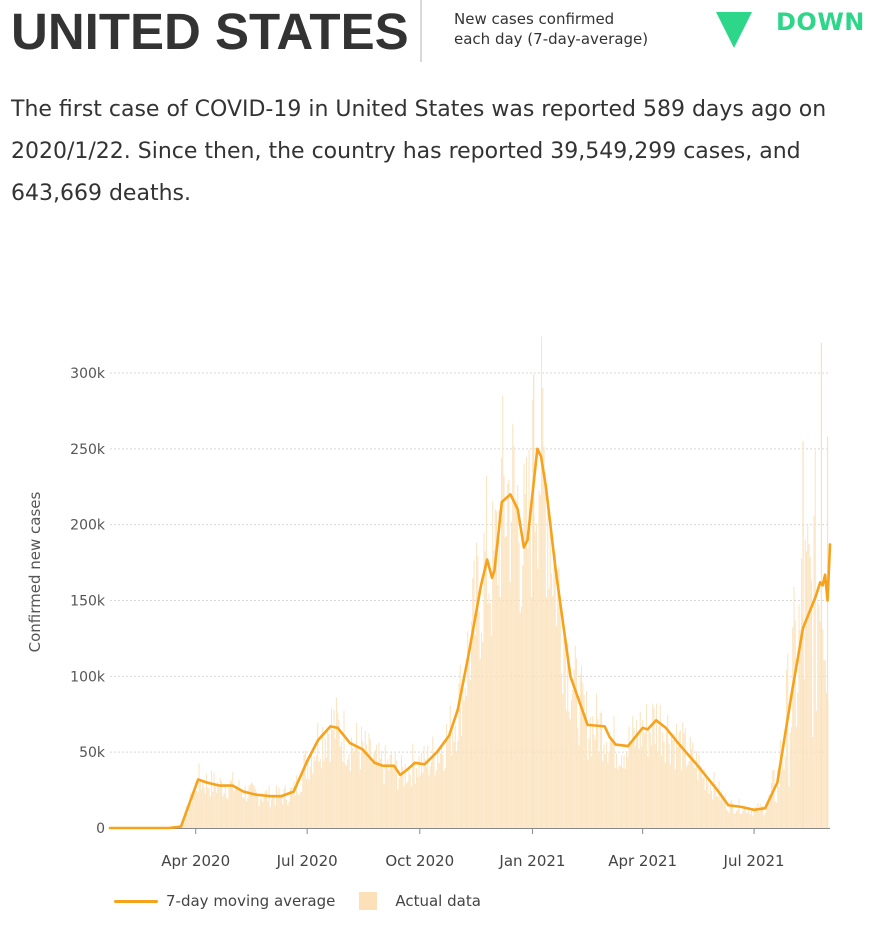 The width and height of the screenshot is (877, 928). What do you see at coordinates (136, 901) in the screenshot?
I see `legend-line-swatch` at bounding box center [136, 901].